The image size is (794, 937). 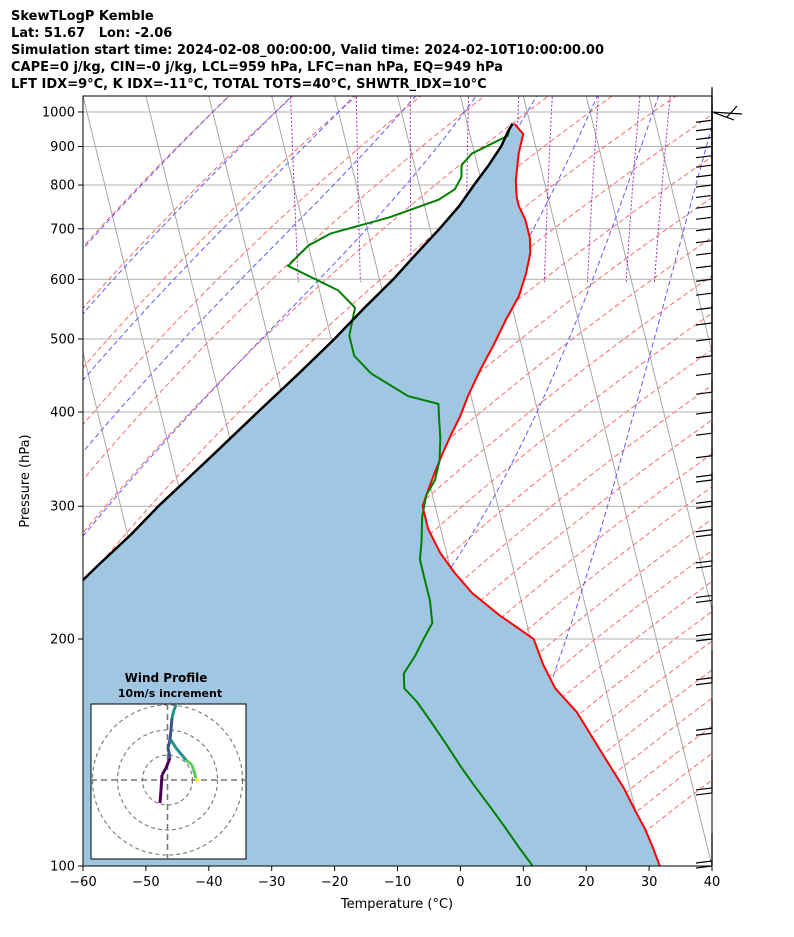 What do you see at coordinates (523, 882) in the screenshot?
I see `x-tick-label: 10` at bounding box center [523, 882].